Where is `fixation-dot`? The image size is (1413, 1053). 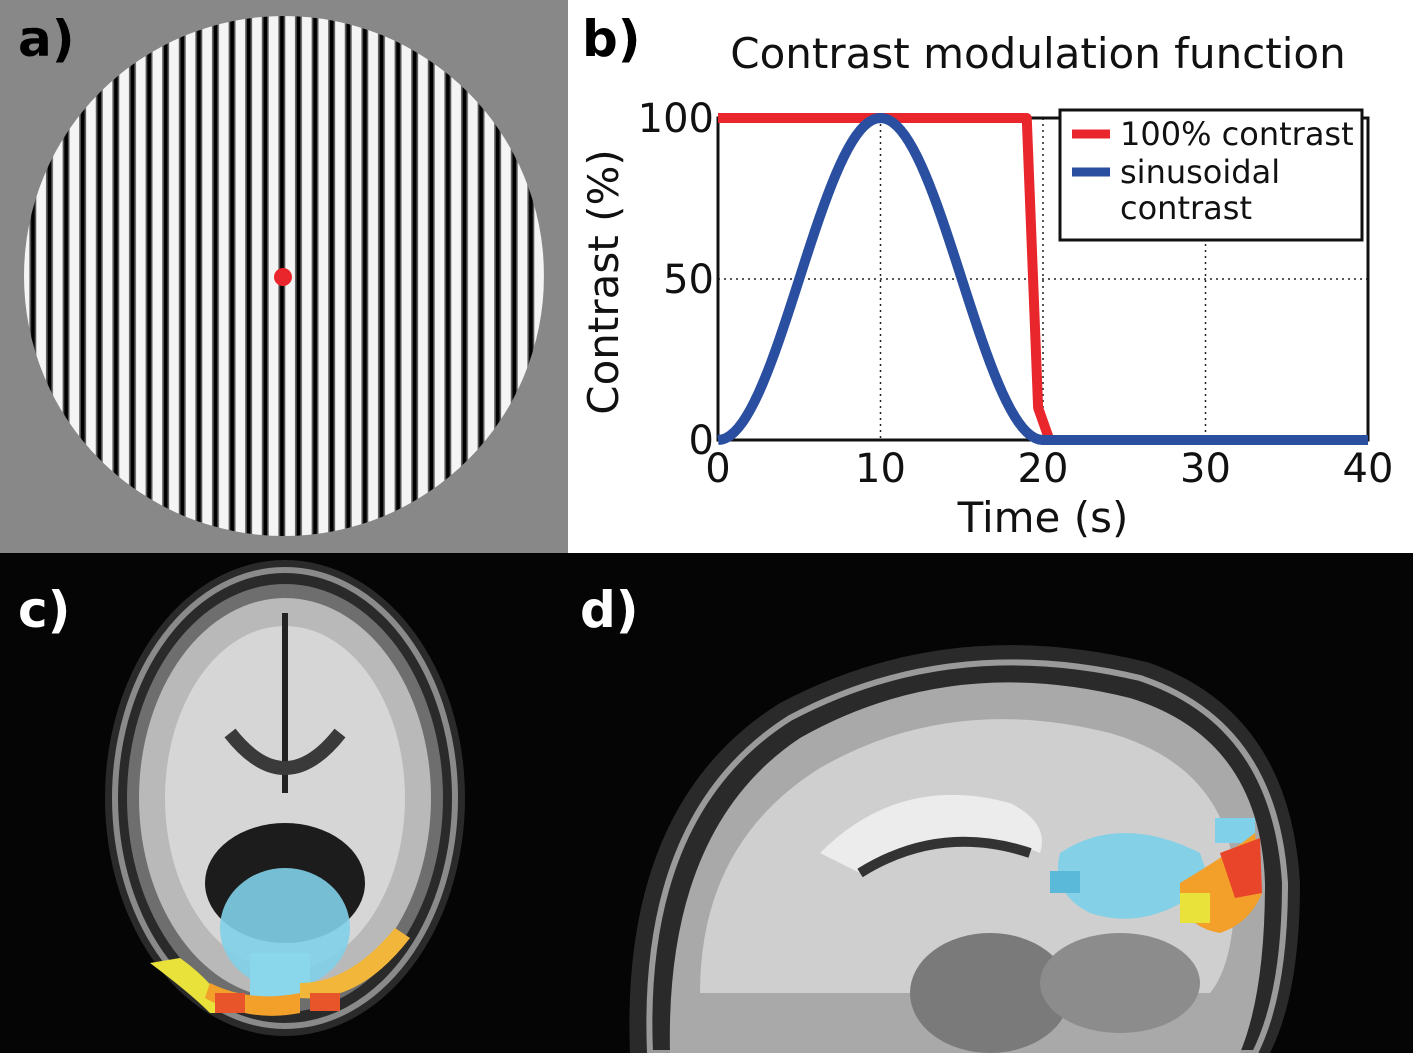 fixation-dot is located at coordinates (283, 277).